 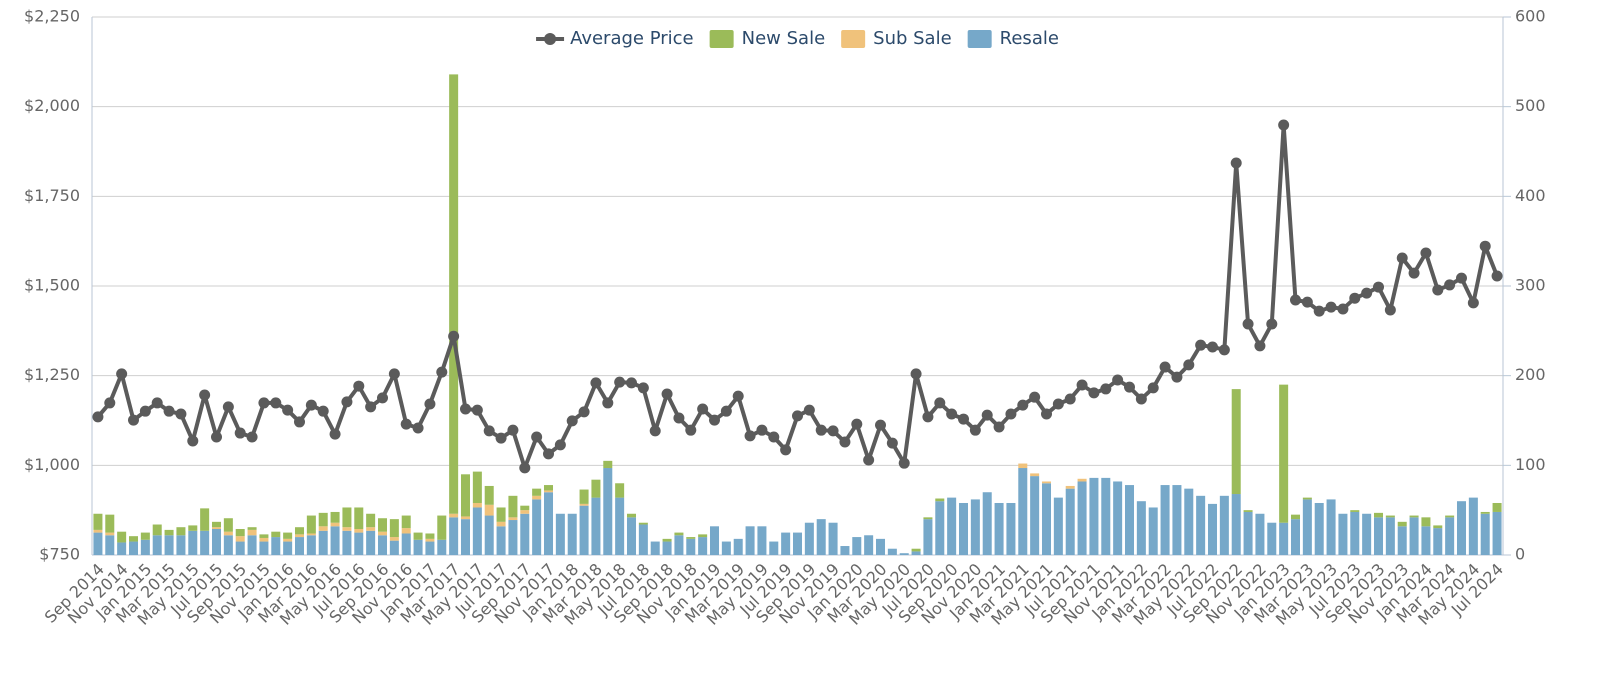 What do you see at coordinates (52, 16) in the screenshot?
I see `y-tick-label: $2,250` at bounding box center [52, 16].